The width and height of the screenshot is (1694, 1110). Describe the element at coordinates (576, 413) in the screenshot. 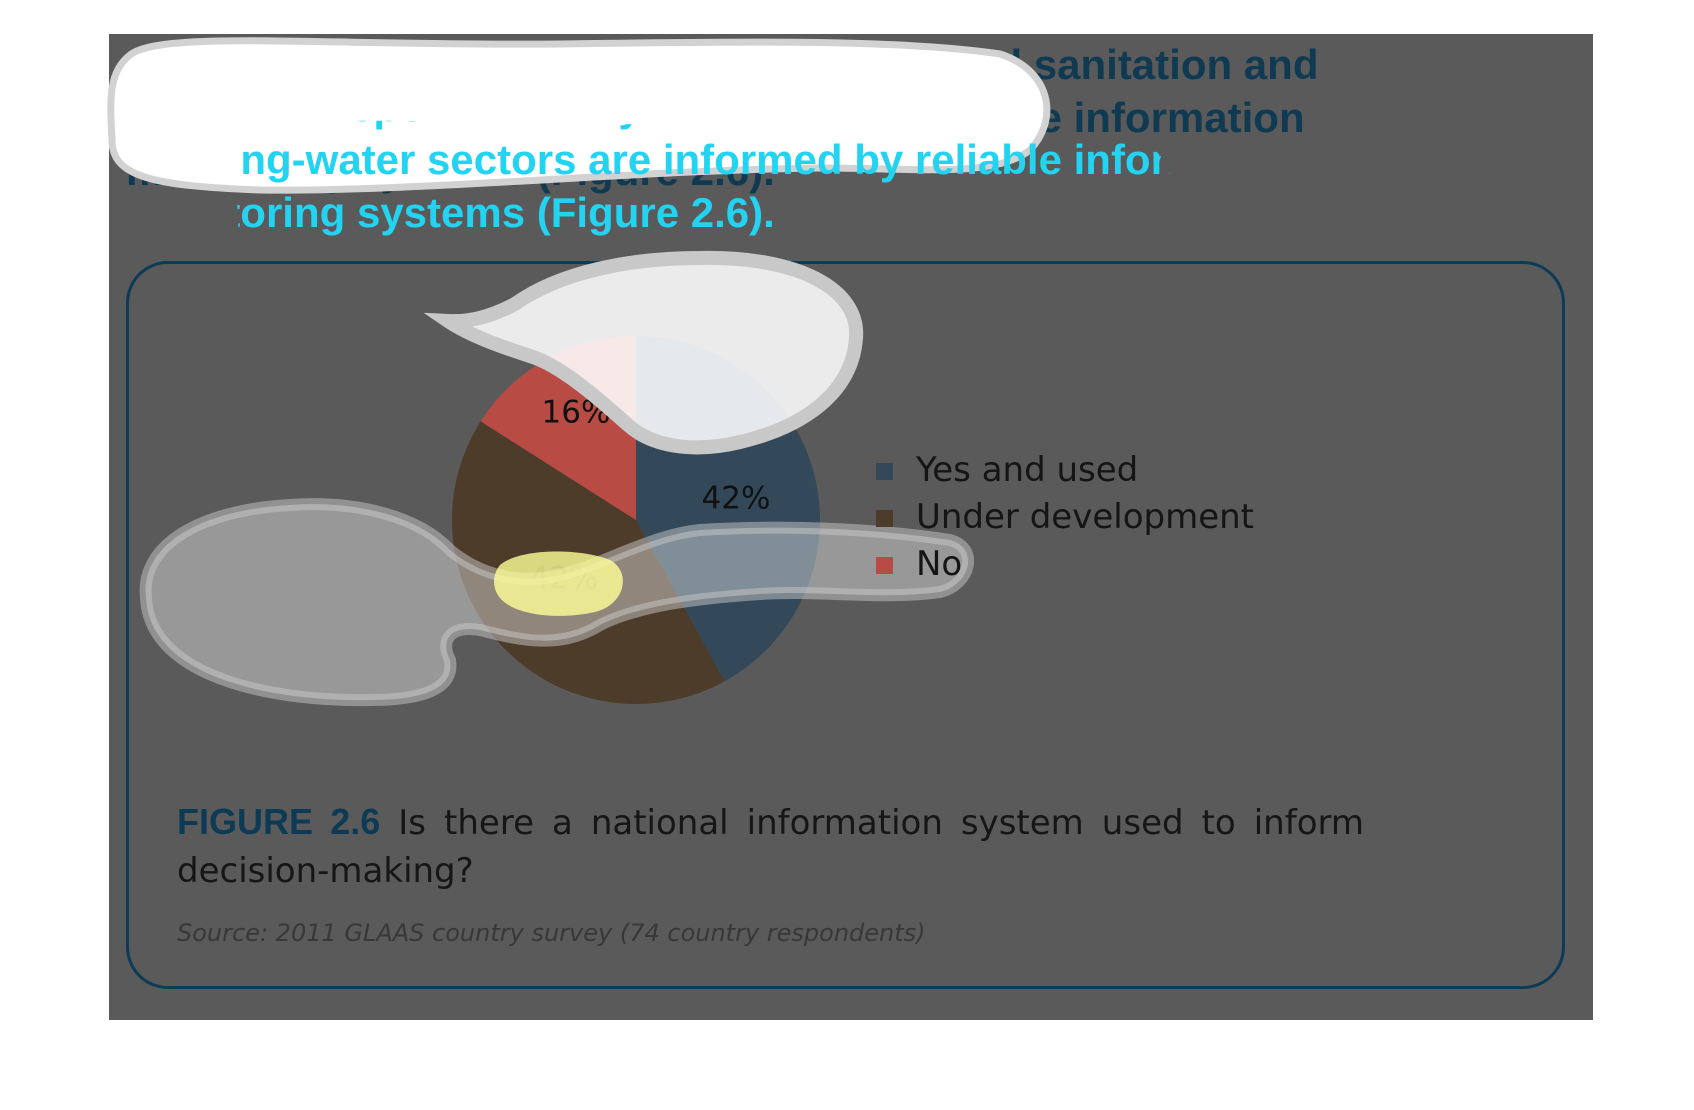

I see `pie-label-no: 16%` at that location.